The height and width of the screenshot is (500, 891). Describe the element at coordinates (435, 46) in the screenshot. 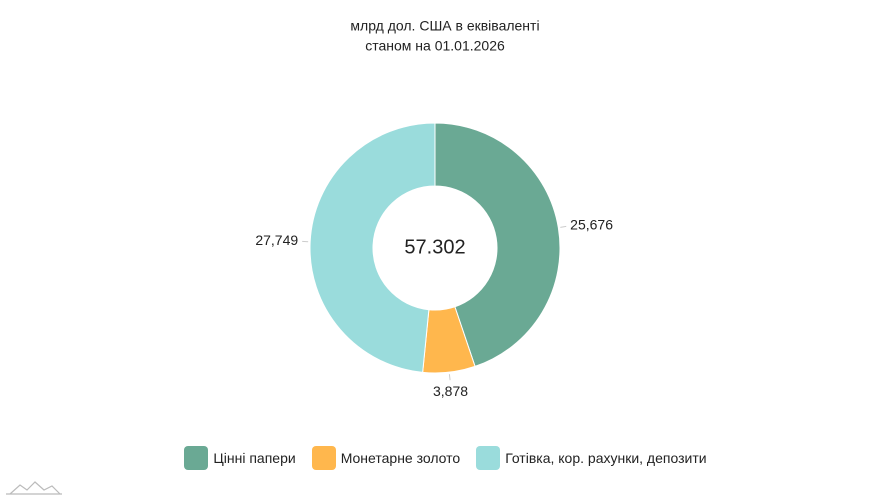

I see `chart-subtitle: станом на 01.01.2026` at that location.